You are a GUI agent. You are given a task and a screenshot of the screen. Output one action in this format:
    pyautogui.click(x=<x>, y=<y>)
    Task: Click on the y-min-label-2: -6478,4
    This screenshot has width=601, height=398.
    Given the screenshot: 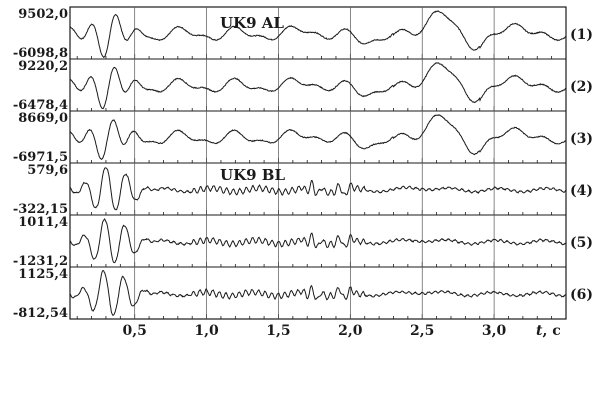 What is the action you would take?
    pyautogui.click(x=40, y=105)
    